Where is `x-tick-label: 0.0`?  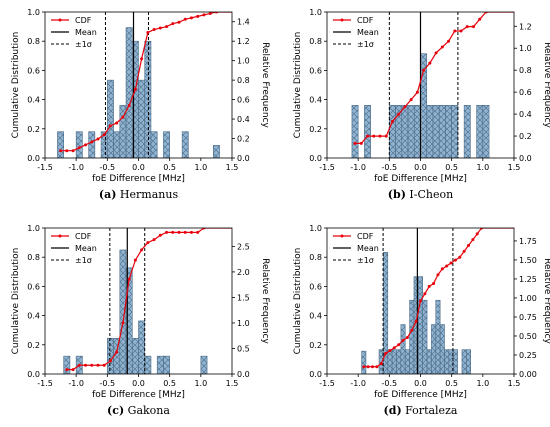 x-tick-label: 0.0 is located at coordinates (138, 167).